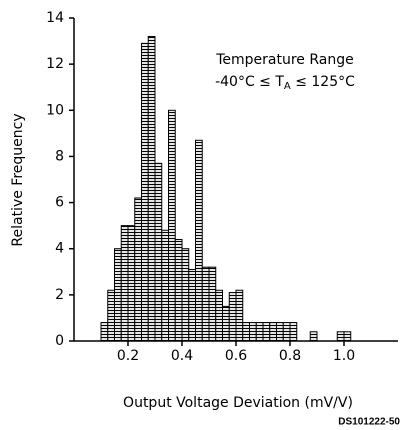 The height and width of the screenshot is (430, 404). What do you see at coordinates (55, 18) in the screenshot?
I see `y-tick-label: 14` at bounding box center [55, 18].